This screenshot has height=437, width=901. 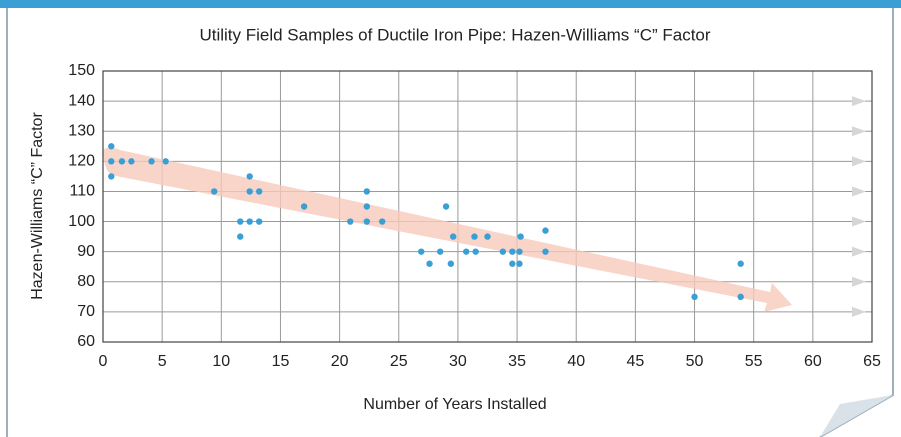 What do you see at coordinates (458, 361) in the screenshot?
I see `x-tick-label: 30` at bounding box center [458, 361].